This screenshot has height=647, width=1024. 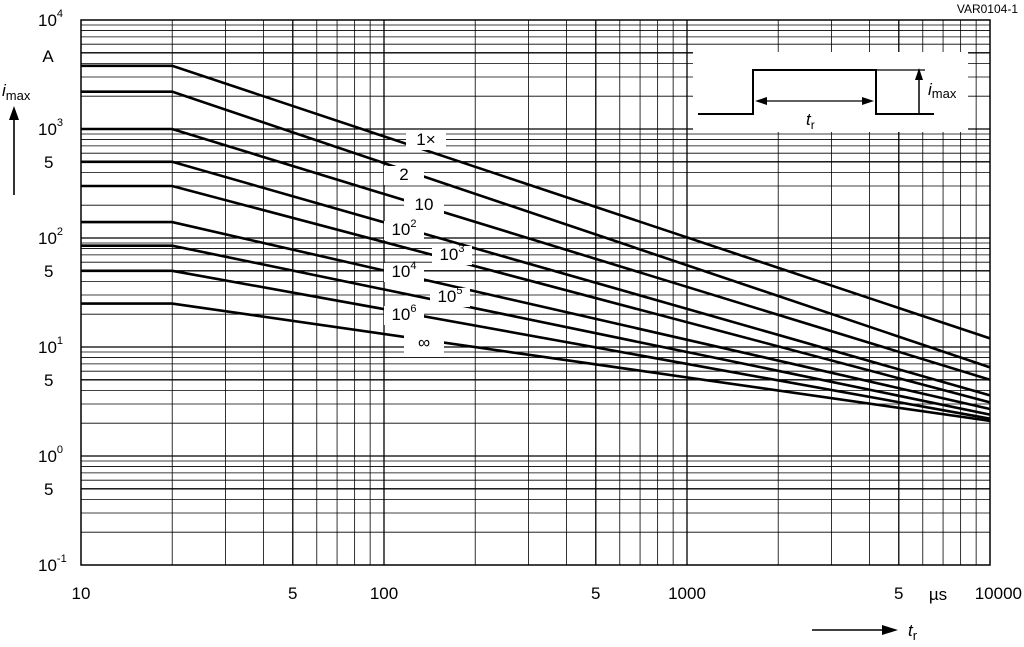 I want to click on x-tick-label: 10000, so click(x=998, y=593).